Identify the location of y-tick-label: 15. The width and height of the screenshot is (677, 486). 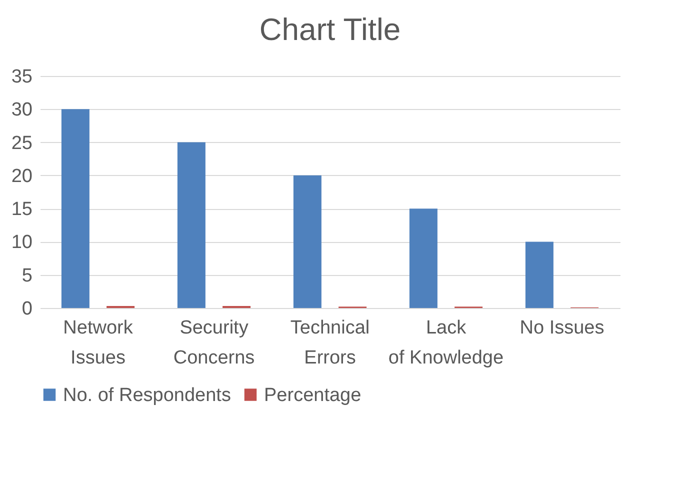
(21, 209).